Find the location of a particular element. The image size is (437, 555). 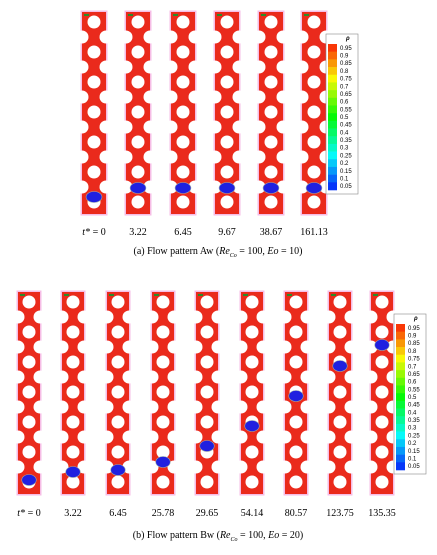

colorbar-tick-label: 0.85 is located at coordinates (414, 344).